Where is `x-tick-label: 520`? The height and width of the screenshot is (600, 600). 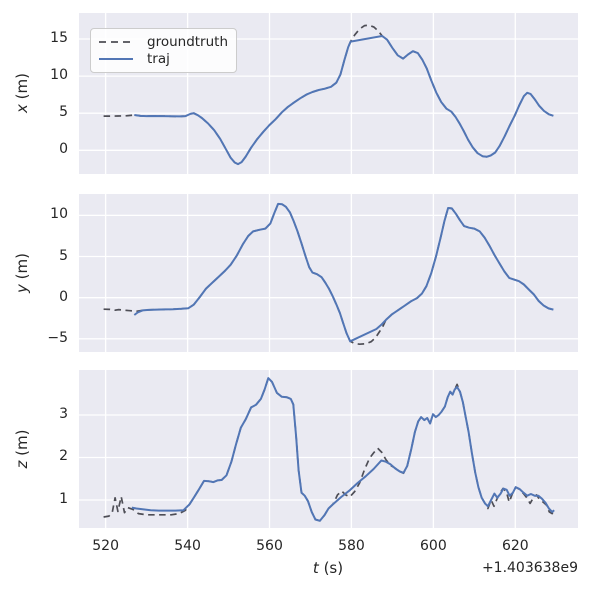 x-tick-label: 520 is located at coordinates (105, 546).